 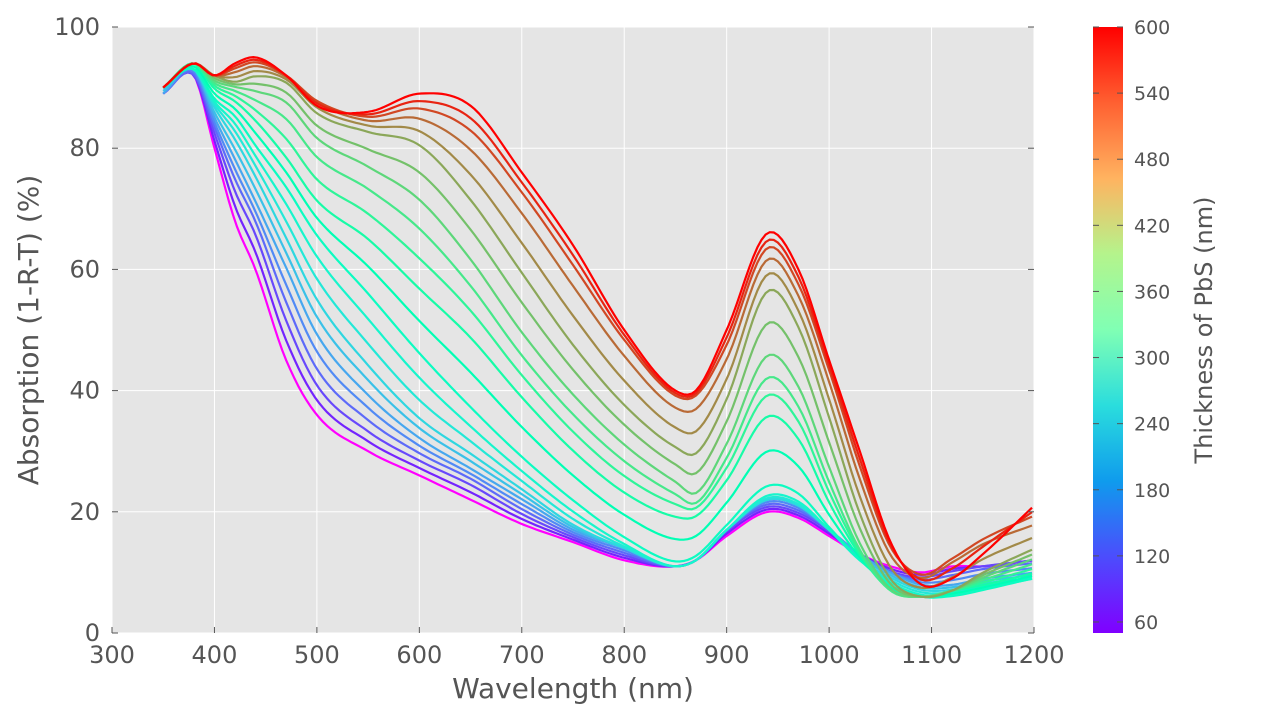 What do you see at coordinates (1152, 160) in the screenshot?
I see `colorbar-tick-label: 480` at bounding box center [1152, 160].